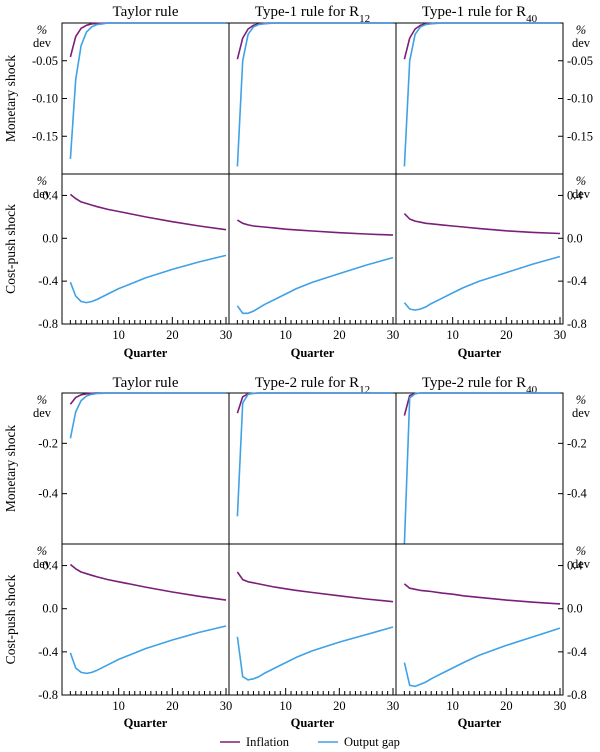 This screenshot has height=752, width=600. What do you see at coordinates (372, 742) in the screenshot?
I see `legend-label-output_gap: Output gap` at bounding box center [372, 742].